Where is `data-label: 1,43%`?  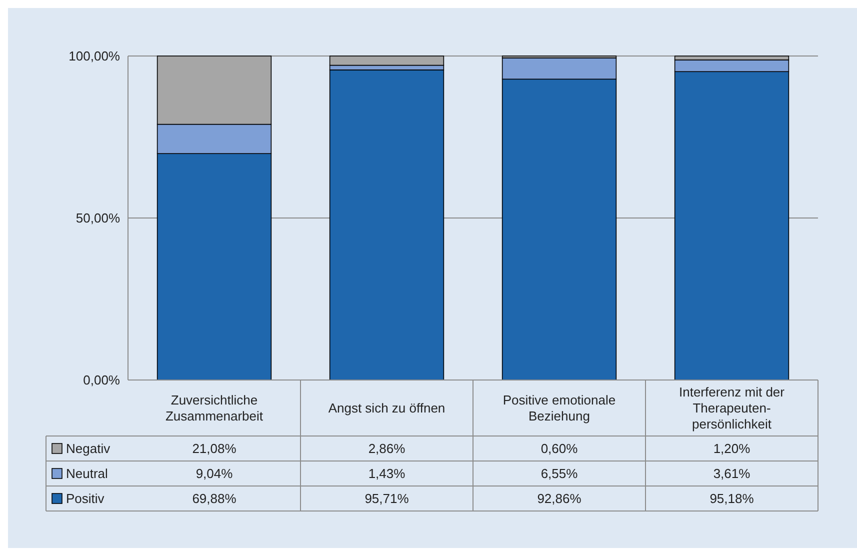
data-label: 1,43% is located at coordinates (387, 474).